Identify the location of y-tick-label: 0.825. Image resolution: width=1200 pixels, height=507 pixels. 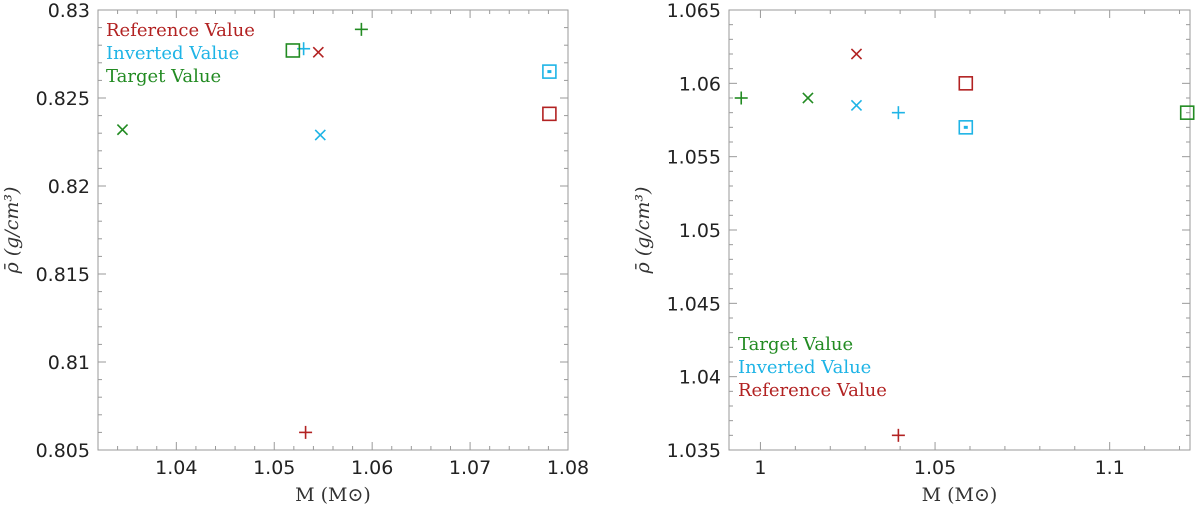
(63, 99).